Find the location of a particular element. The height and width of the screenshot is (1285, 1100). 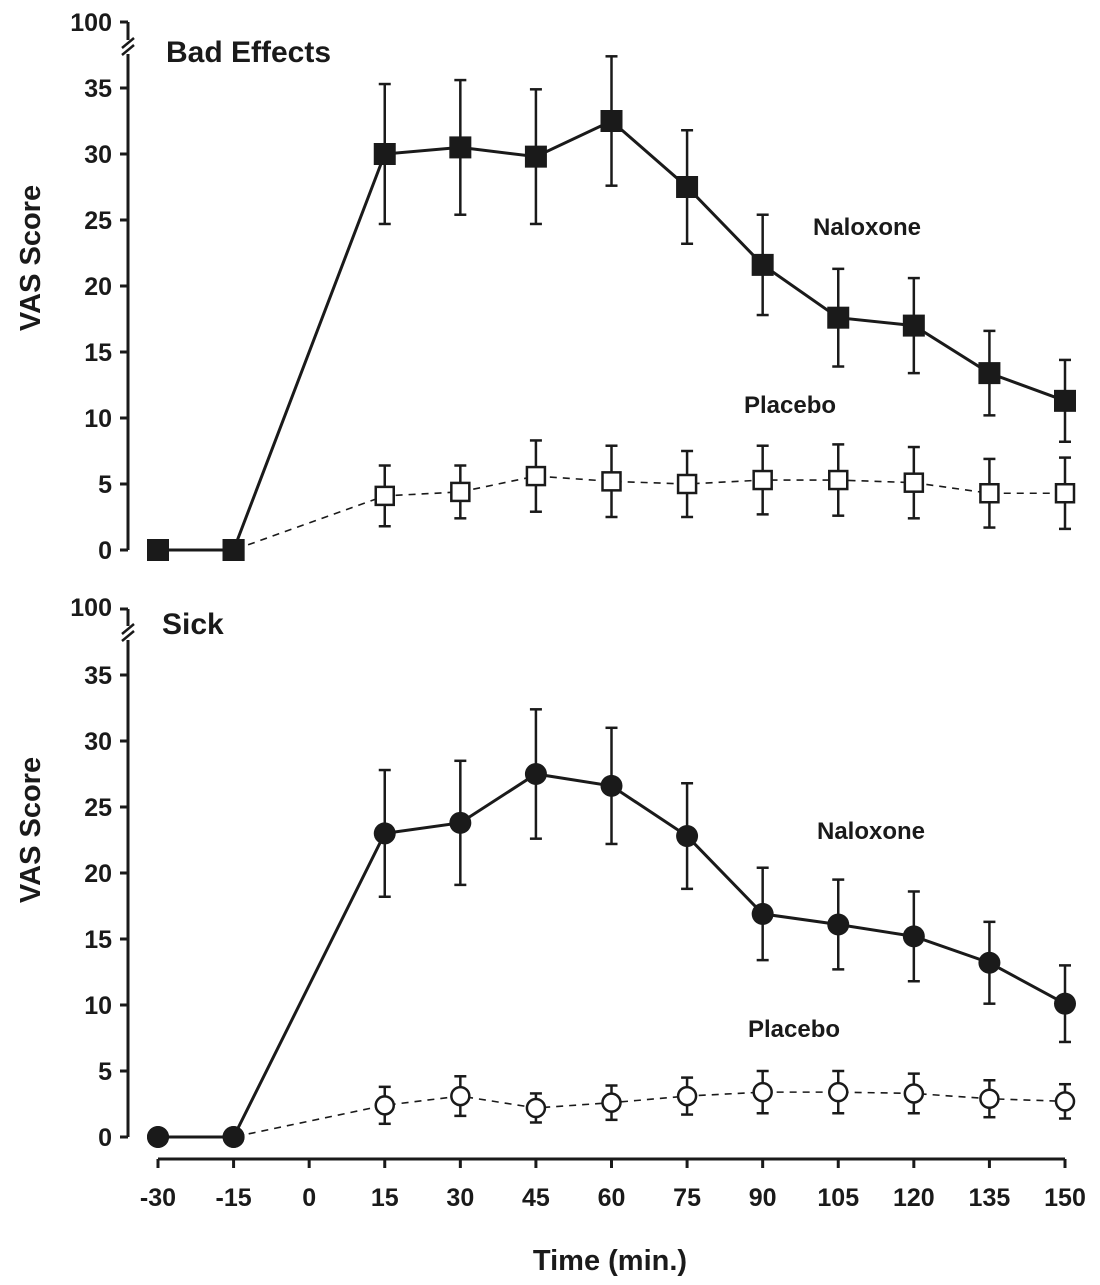

x-tick-label: 60 is located at coordinates (612, 1198).